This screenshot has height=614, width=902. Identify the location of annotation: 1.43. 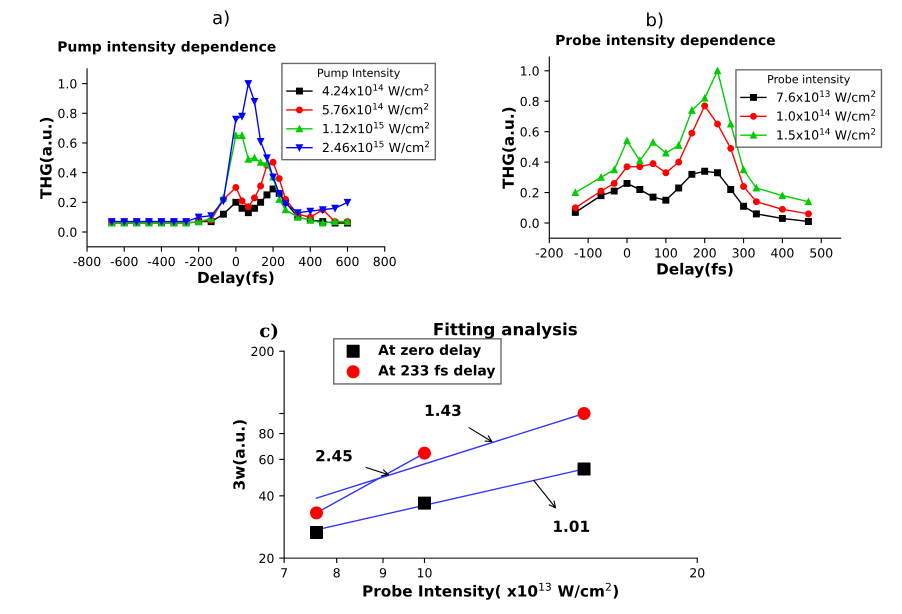
(443, 410).